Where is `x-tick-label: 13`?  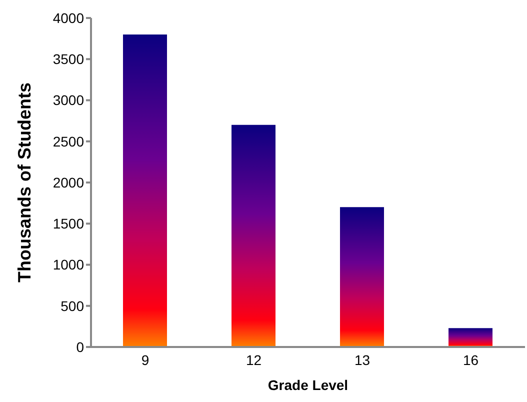
x-tick-label: 13 is located at coordinates (362, 360).